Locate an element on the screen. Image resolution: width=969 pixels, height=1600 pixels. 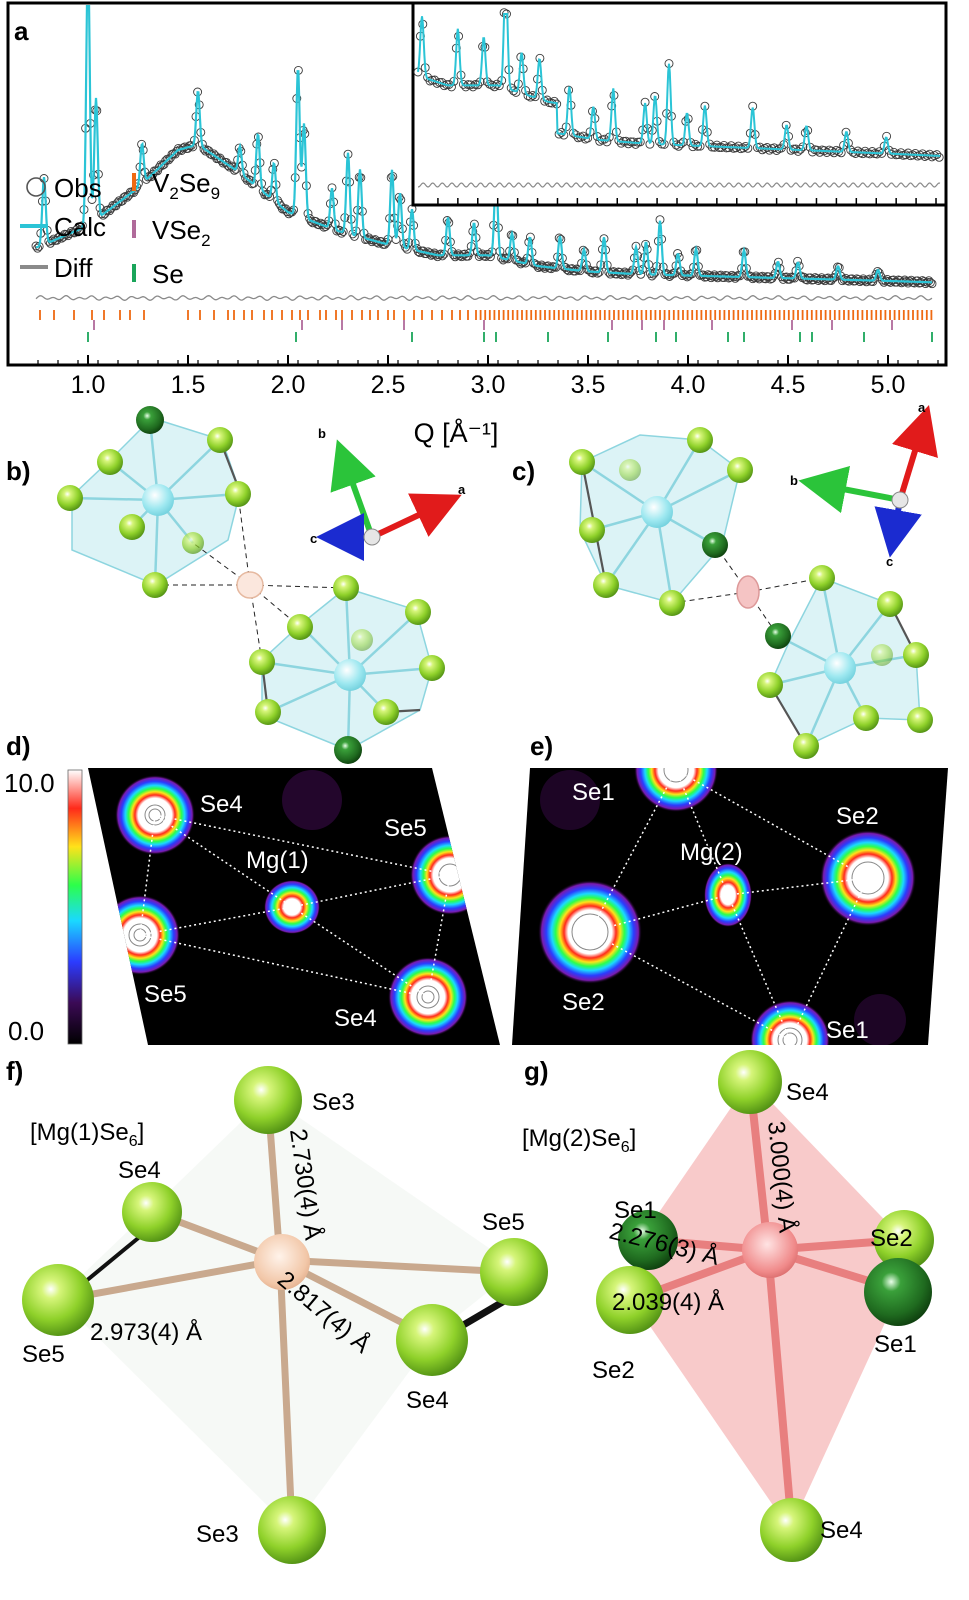
label-d-mg: Mg(1) is located at coordinates (277, 860).